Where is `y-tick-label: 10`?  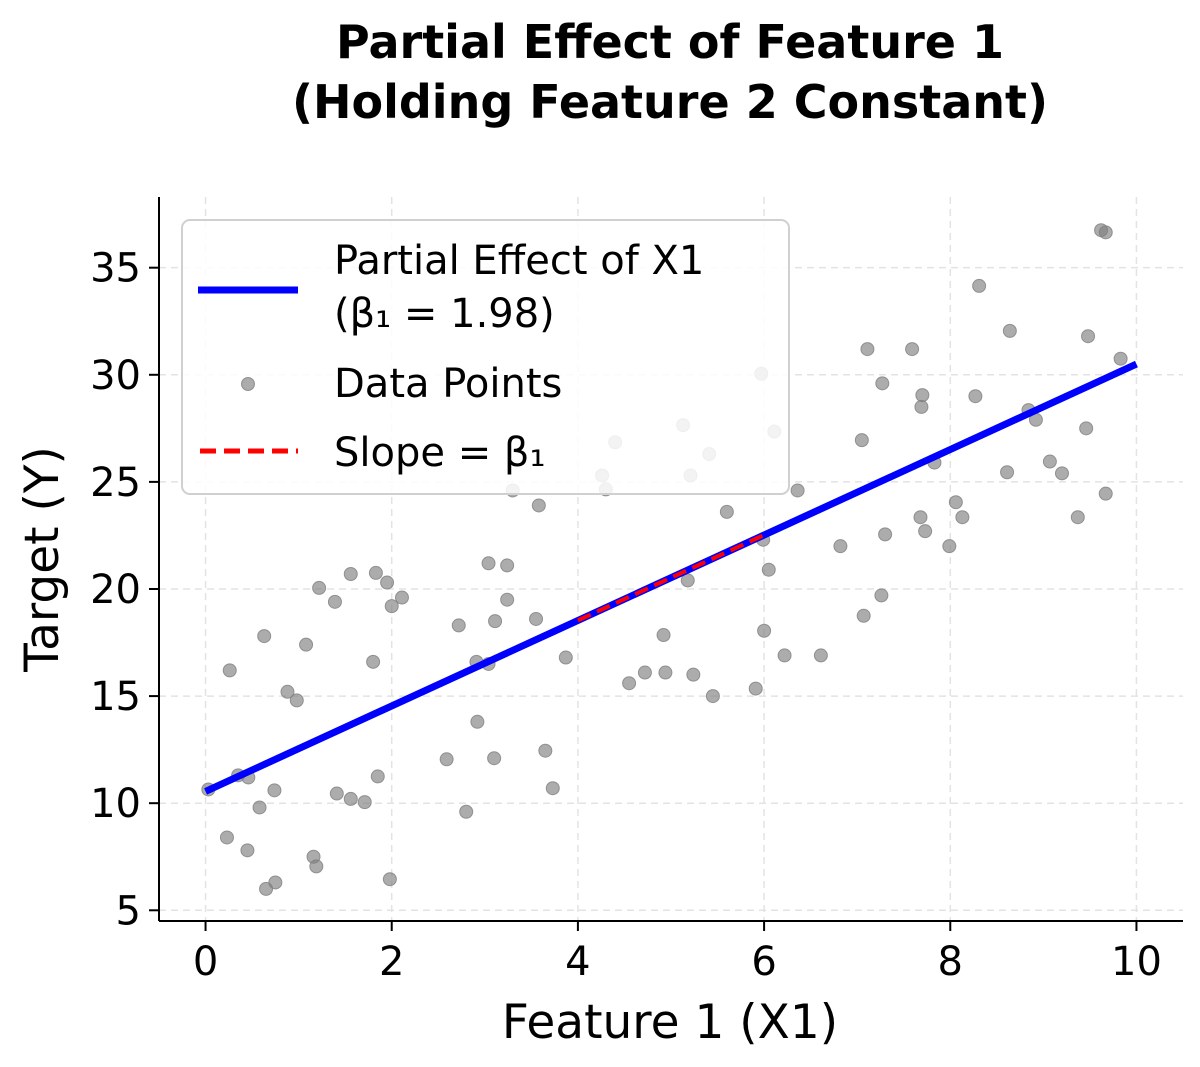
y-tick-label: 10 is located at coordinates (115, 804).